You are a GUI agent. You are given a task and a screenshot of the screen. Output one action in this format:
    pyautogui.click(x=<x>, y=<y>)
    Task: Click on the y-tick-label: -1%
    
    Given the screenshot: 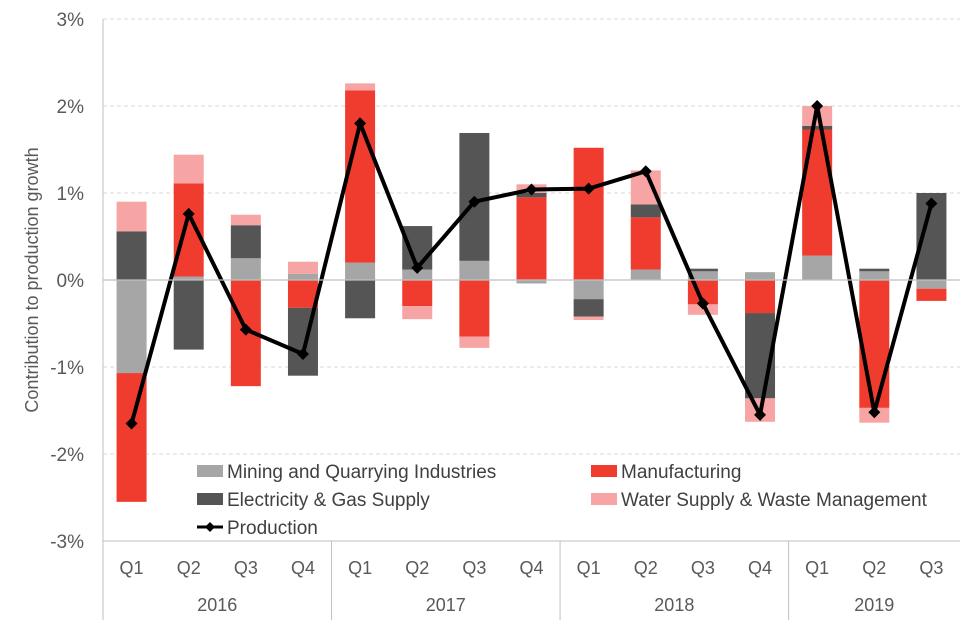 What is the action you would take?
    pyautogui.click(x=67, y=368)
    